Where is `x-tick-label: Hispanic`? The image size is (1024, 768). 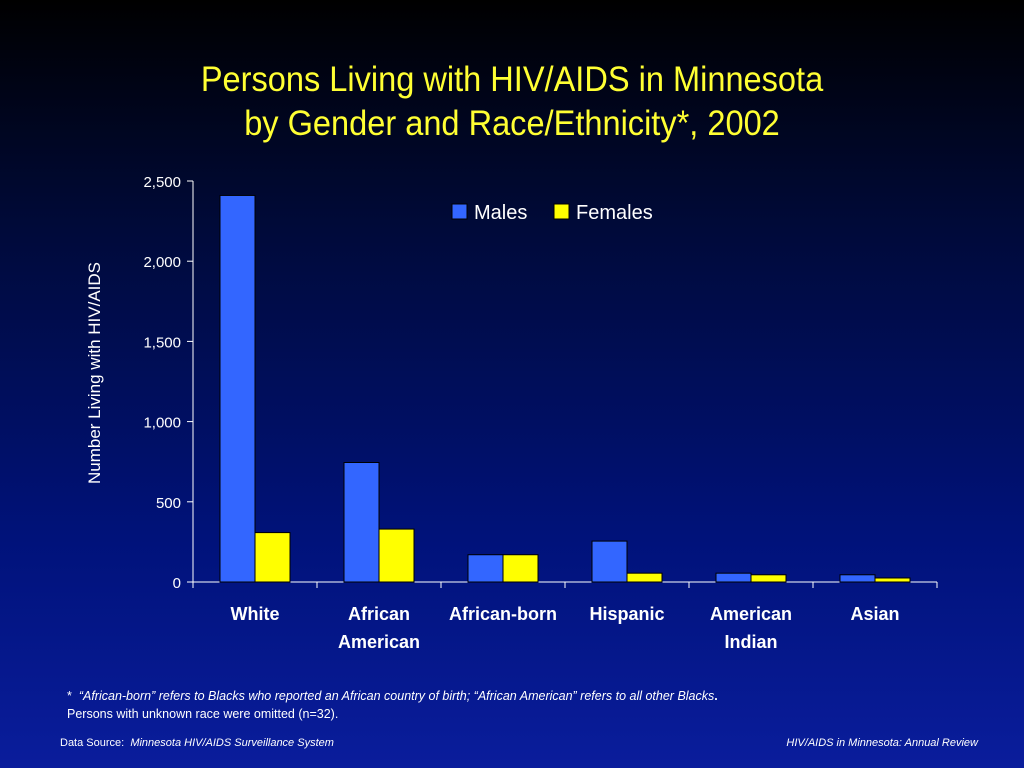
x-tick-label: Hispanic is located at coordinates (626, 614).